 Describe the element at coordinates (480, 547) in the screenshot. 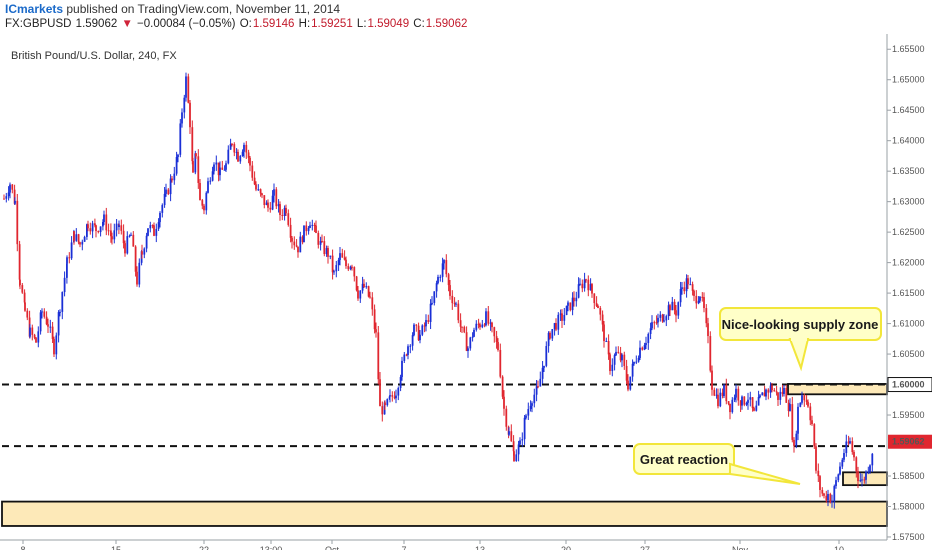

I see `time-tick-label: 13` at that location.